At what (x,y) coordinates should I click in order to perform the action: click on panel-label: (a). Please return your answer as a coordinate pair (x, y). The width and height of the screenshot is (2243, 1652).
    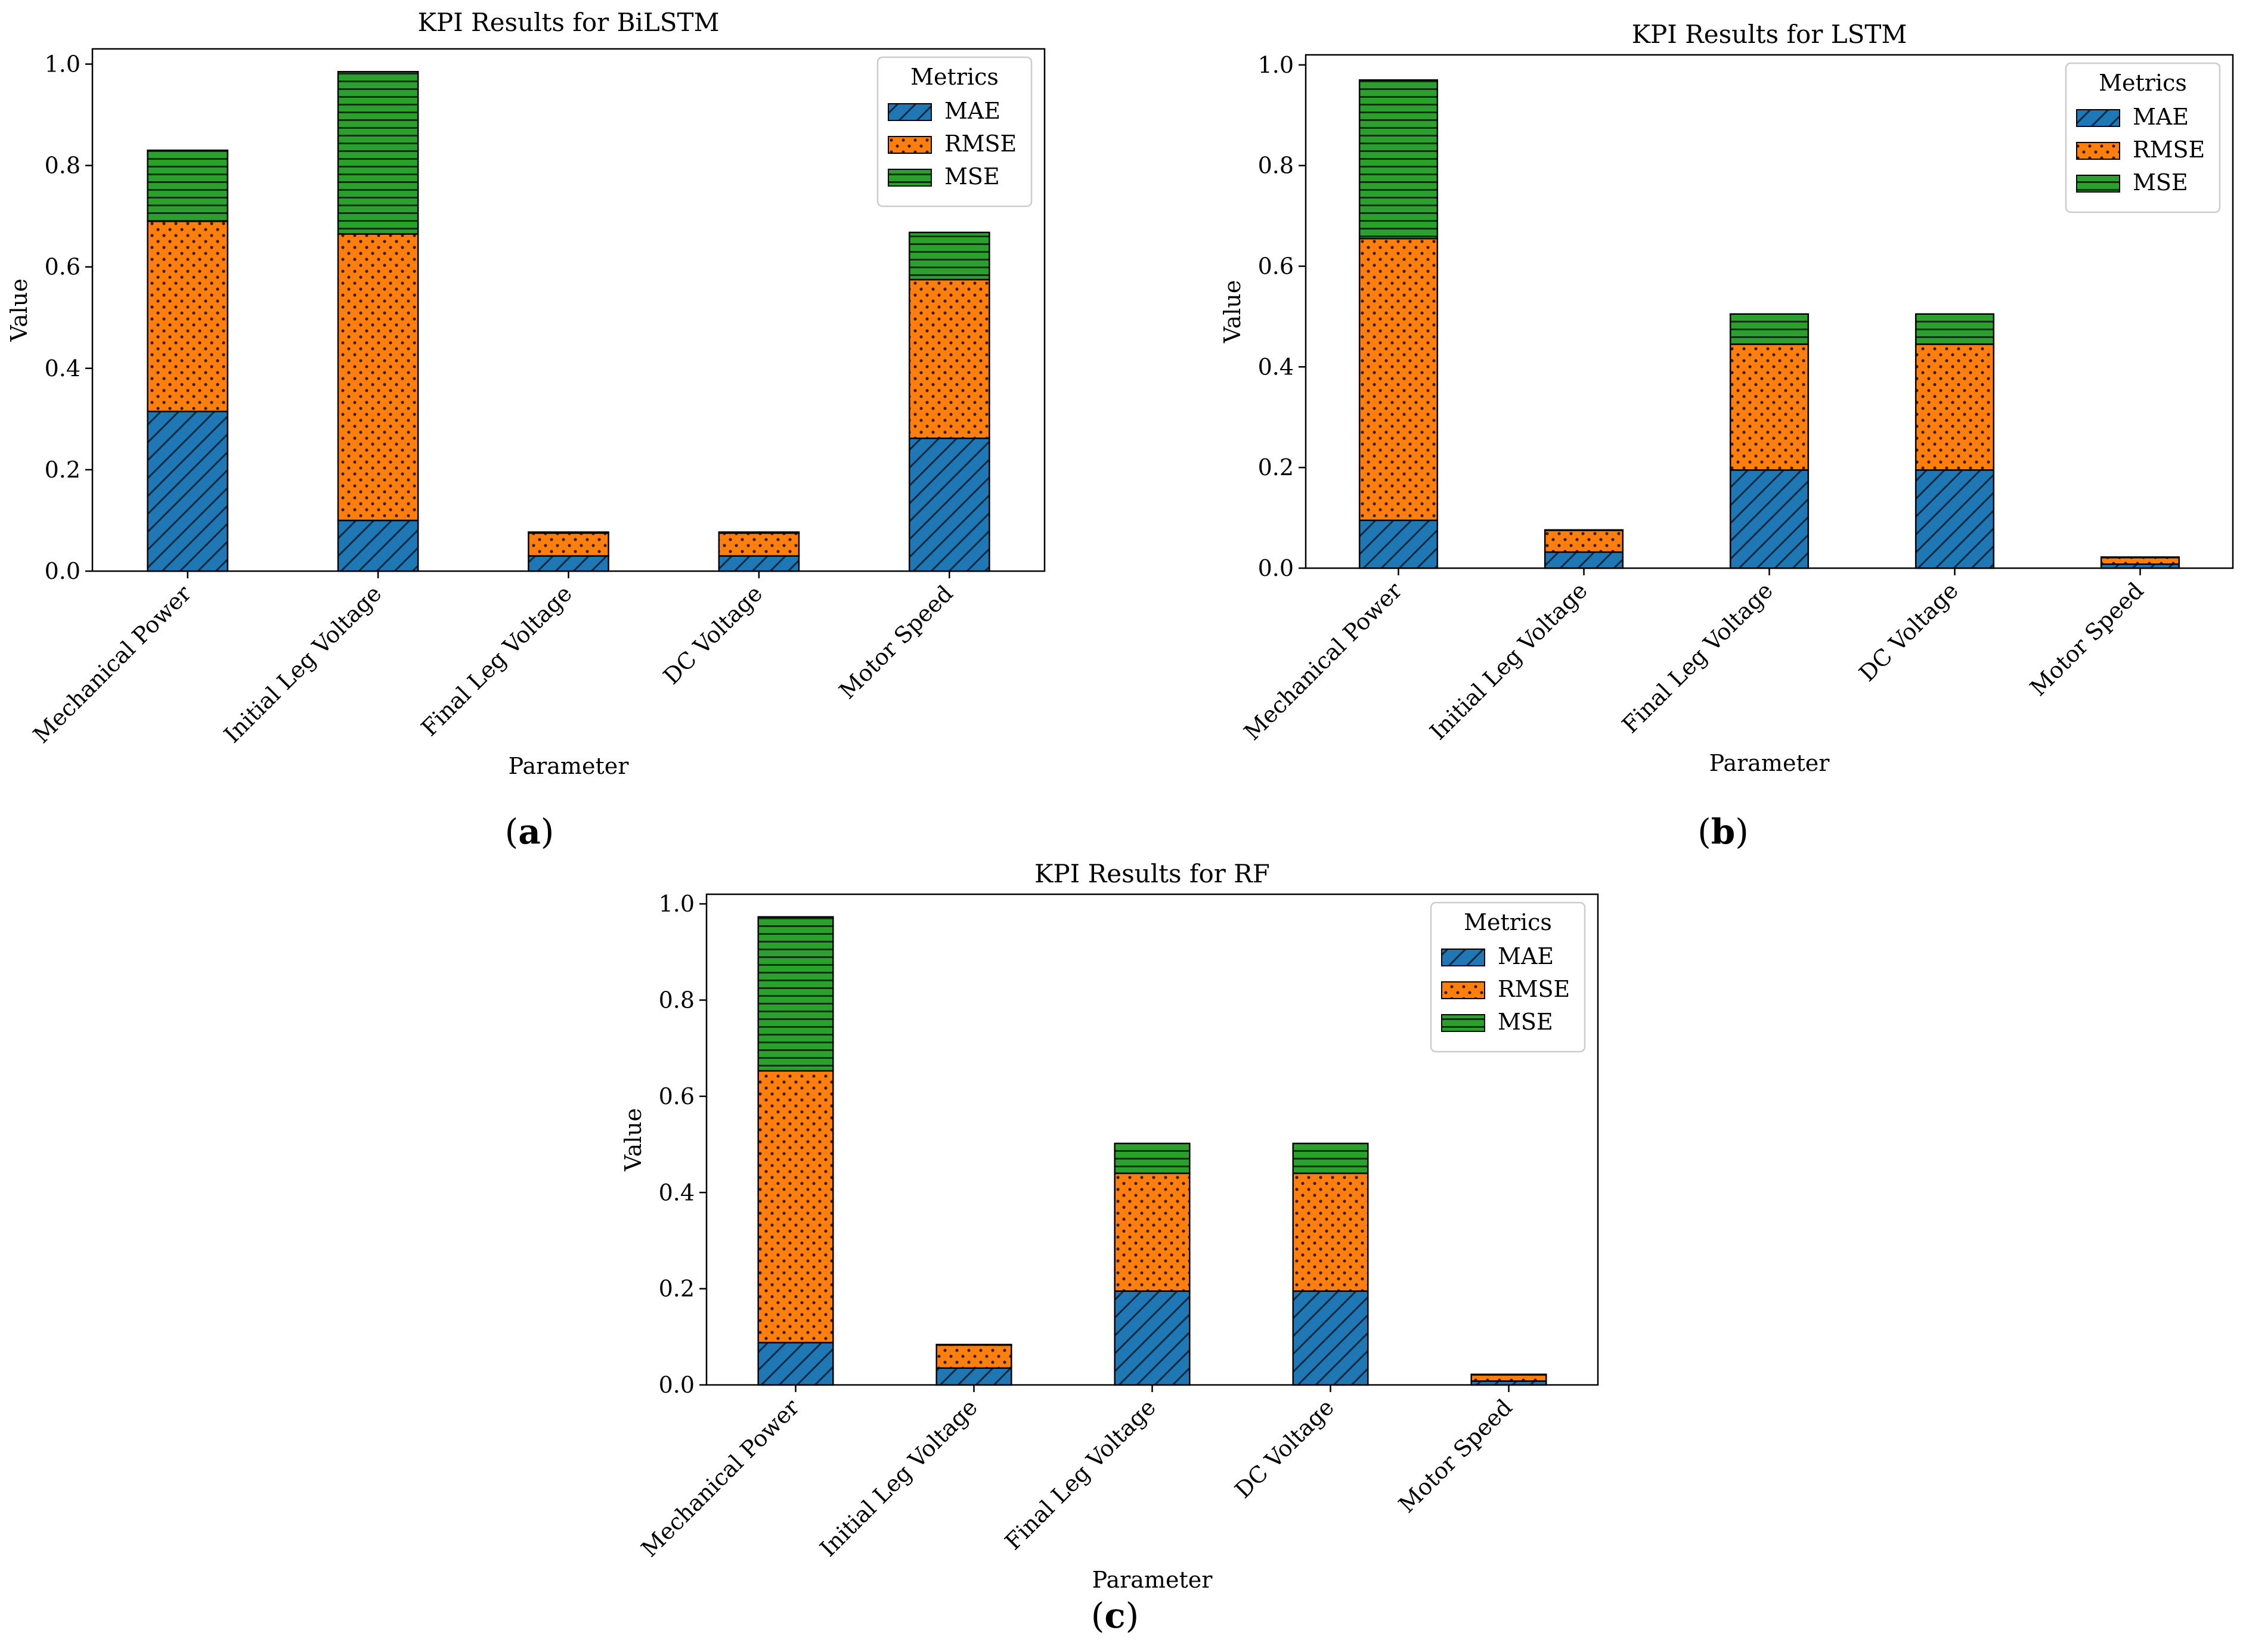
    Looking at the image, I should click on (529, 831).